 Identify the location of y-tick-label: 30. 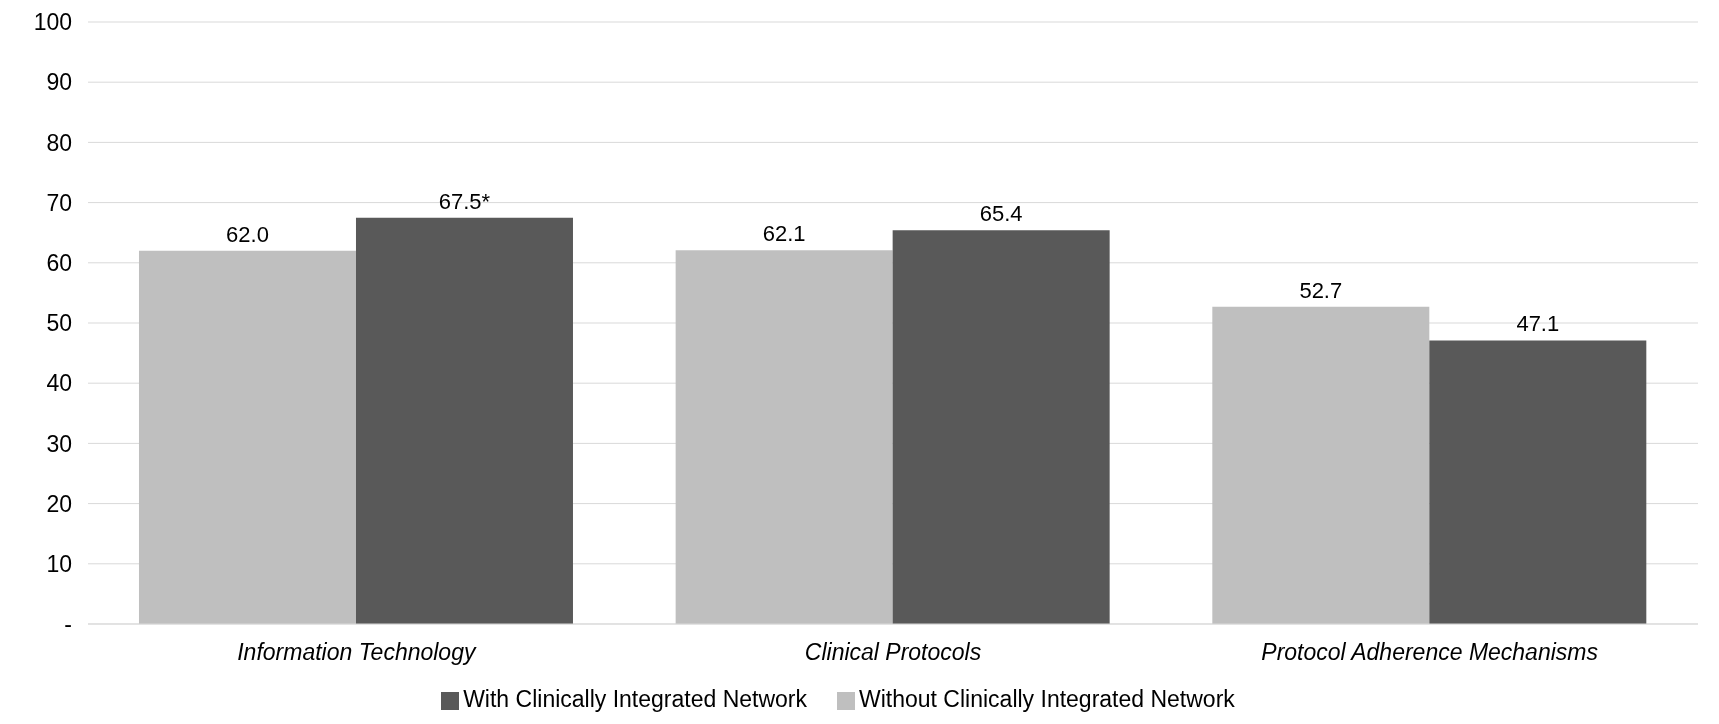
(59, 443).